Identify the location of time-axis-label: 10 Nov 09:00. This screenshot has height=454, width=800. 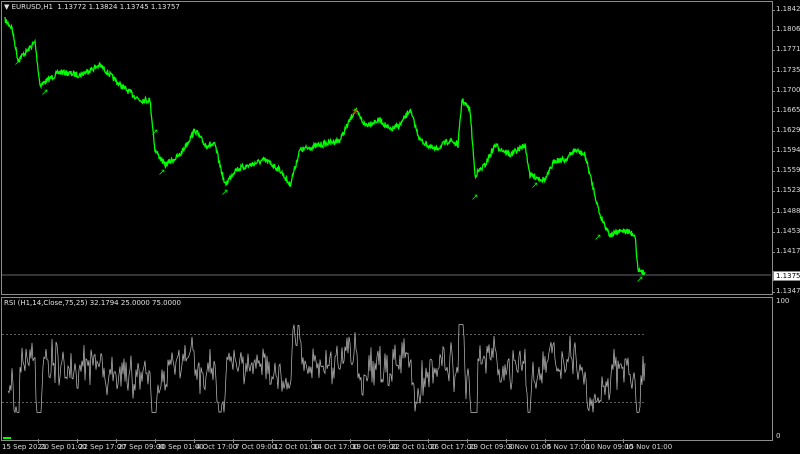
(610, 447).